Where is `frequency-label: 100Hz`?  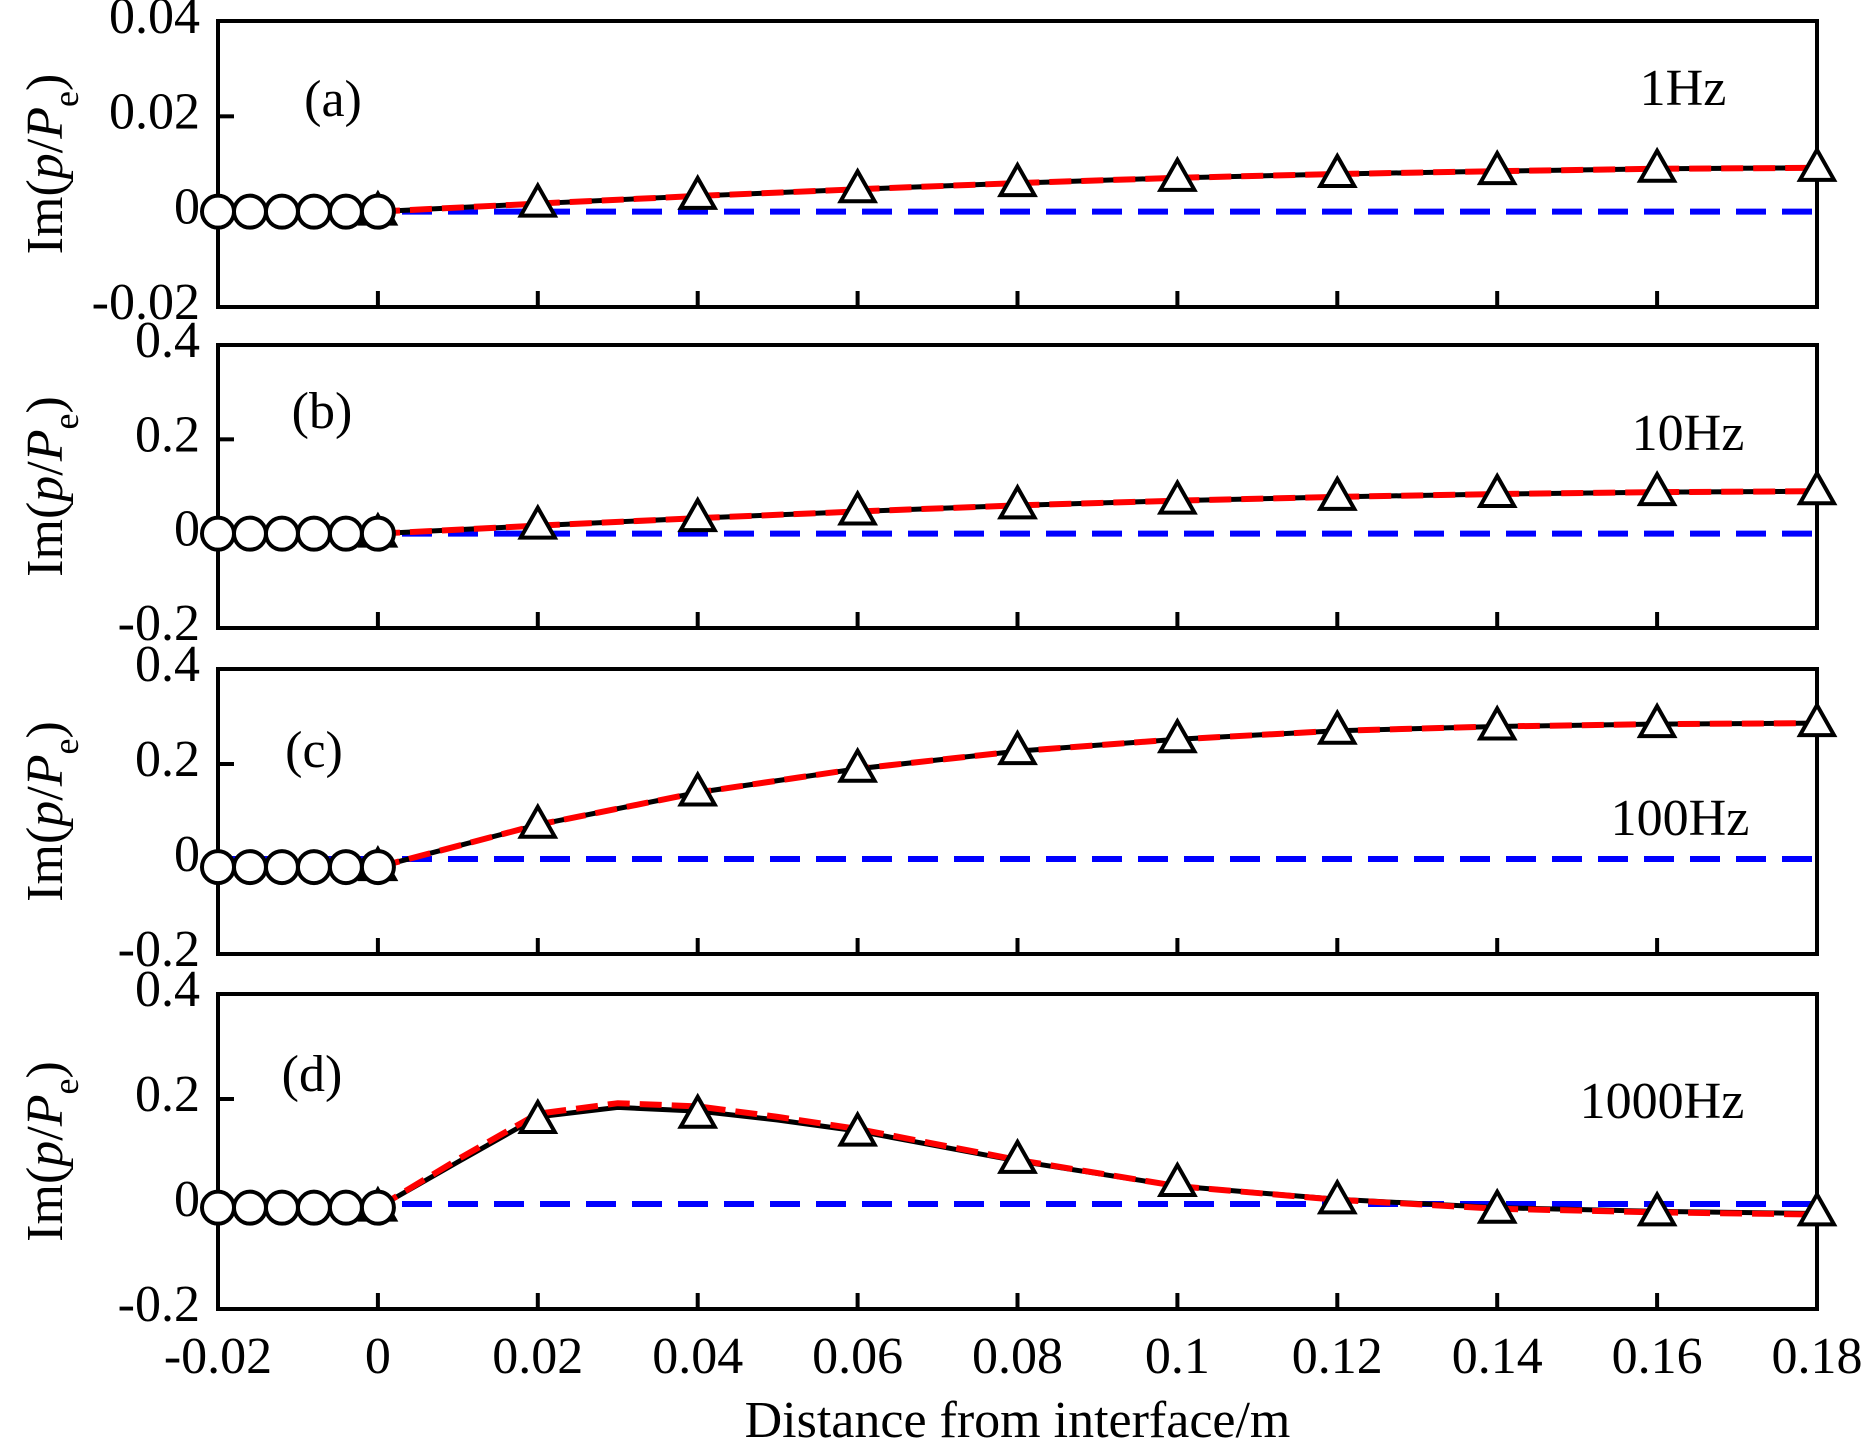 frequency-label: 100Hz is located at coordinates (1680, 818).